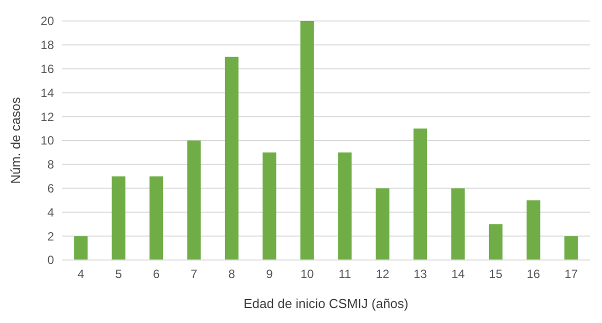 Image resolution: width=602 pixels, height=323 pixels. Describe the element at coordinates (47, 117) in the screenshot. I see `y-tick-label: 12` at that location.